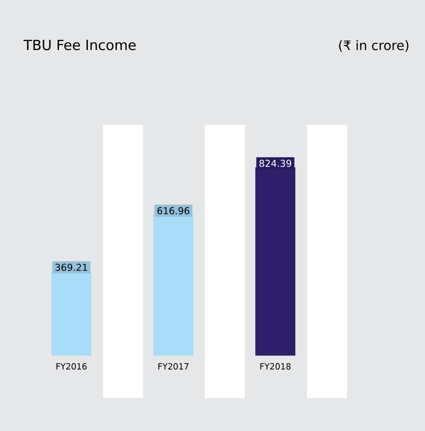 This screenshot has height=431, width=425. Describe the element at coordinates (275, 366) in the screenshot. I see `x-tick-label: FY2018` at that location.